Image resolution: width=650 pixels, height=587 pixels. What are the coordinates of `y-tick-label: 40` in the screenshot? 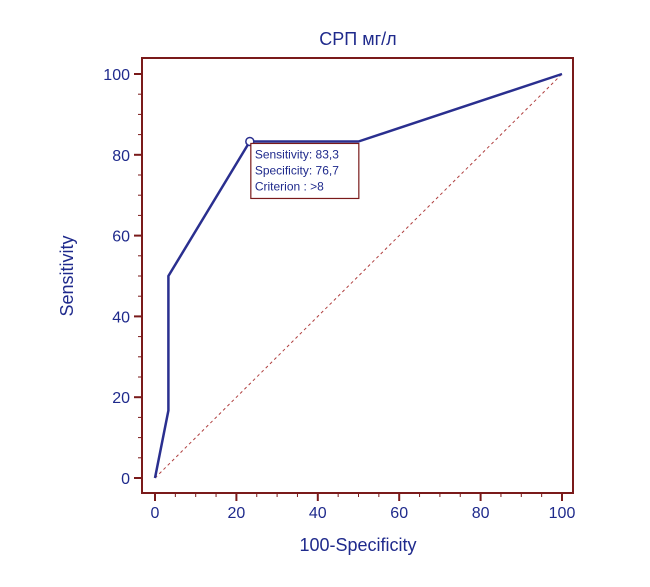 It's located at (121, 317).